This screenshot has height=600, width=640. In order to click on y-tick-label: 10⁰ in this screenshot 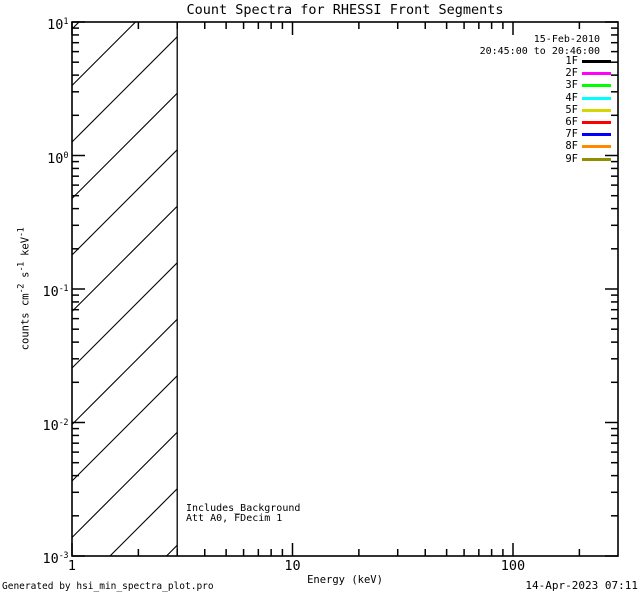, I will do `click(57, 158)`.